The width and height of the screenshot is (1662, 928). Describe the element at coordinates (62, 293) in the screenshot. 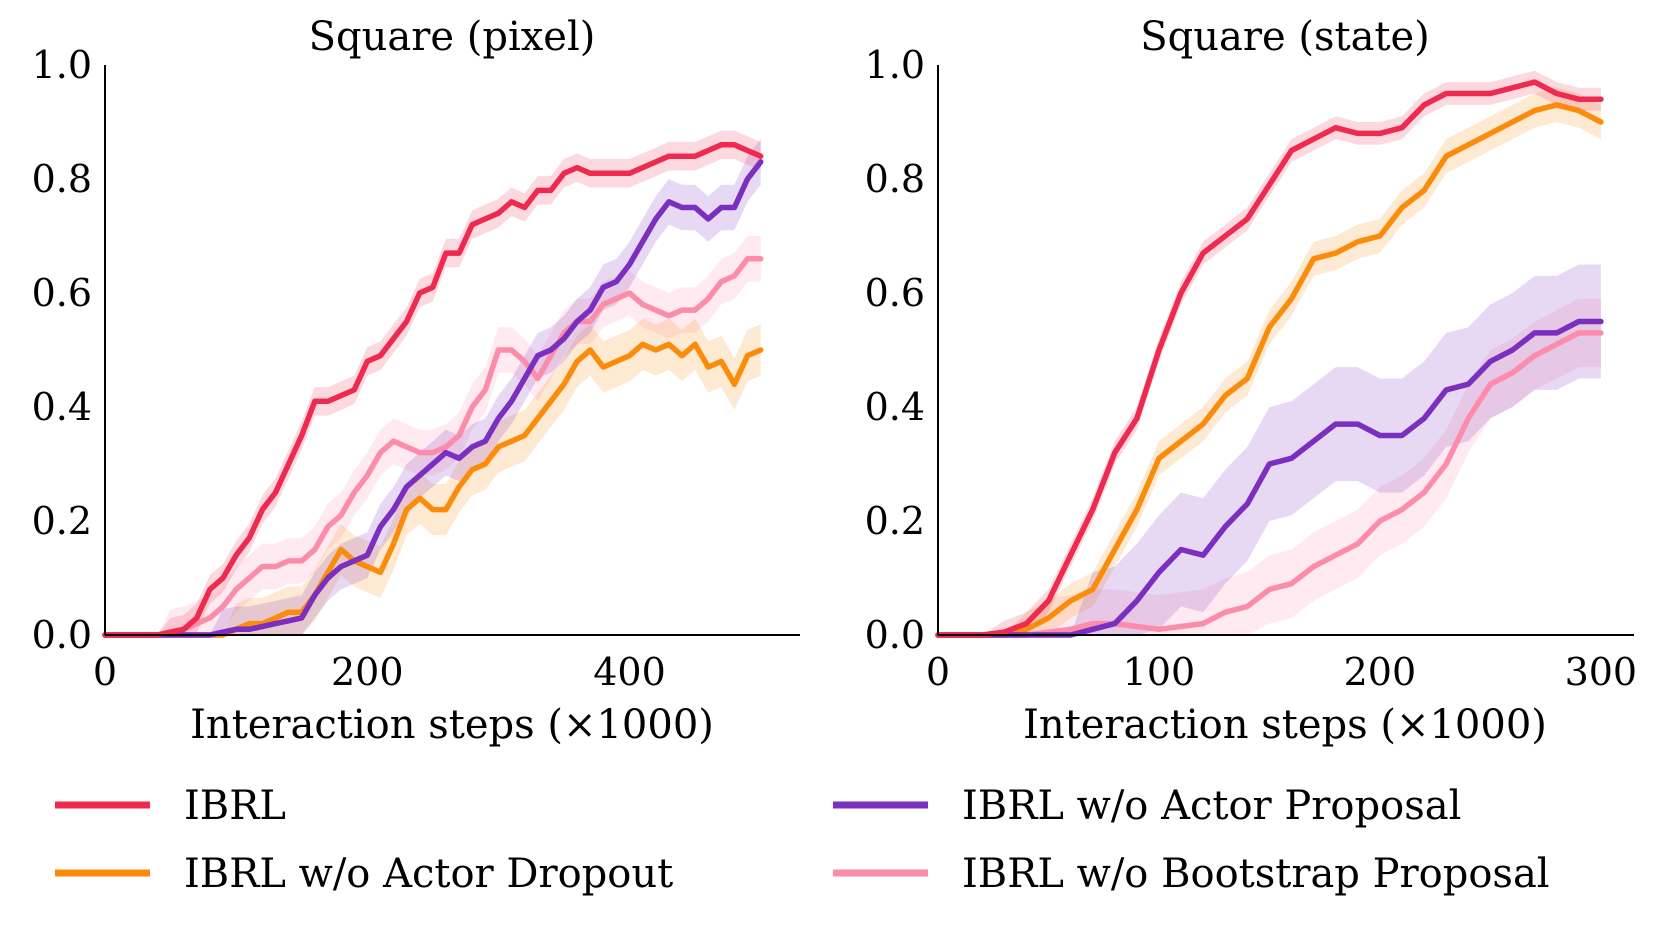

I see `y-tick-label-pixel: 0.6` at that location.